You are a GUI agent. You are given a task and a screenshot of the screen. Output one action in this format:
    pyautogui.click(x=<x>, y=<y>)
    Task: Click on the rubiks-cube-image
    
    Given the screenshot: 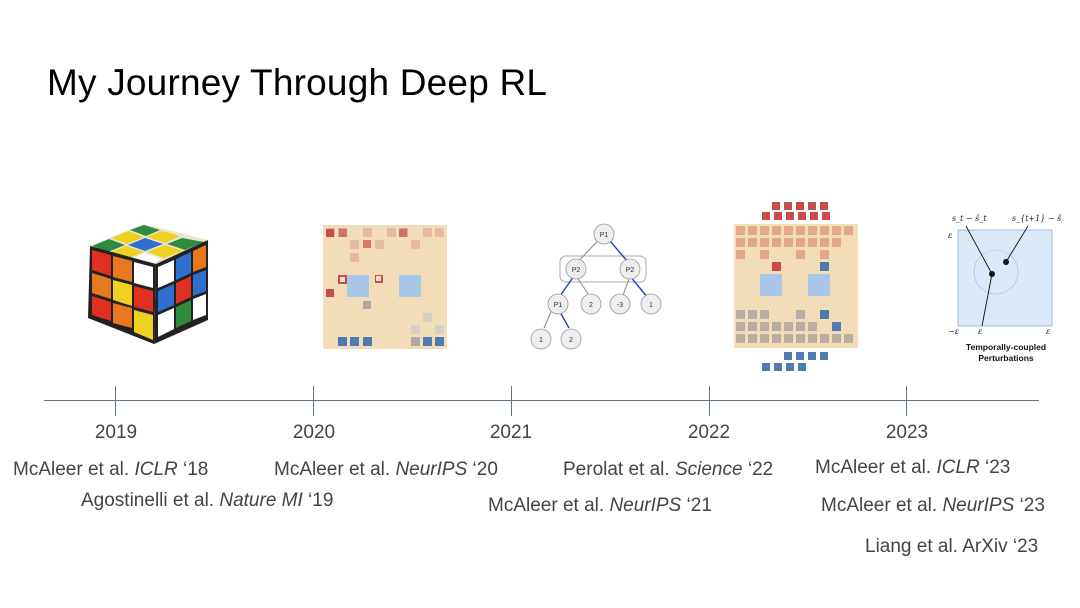 What is the action you would take?
    pyautogui.click(x=148, y=284)
    